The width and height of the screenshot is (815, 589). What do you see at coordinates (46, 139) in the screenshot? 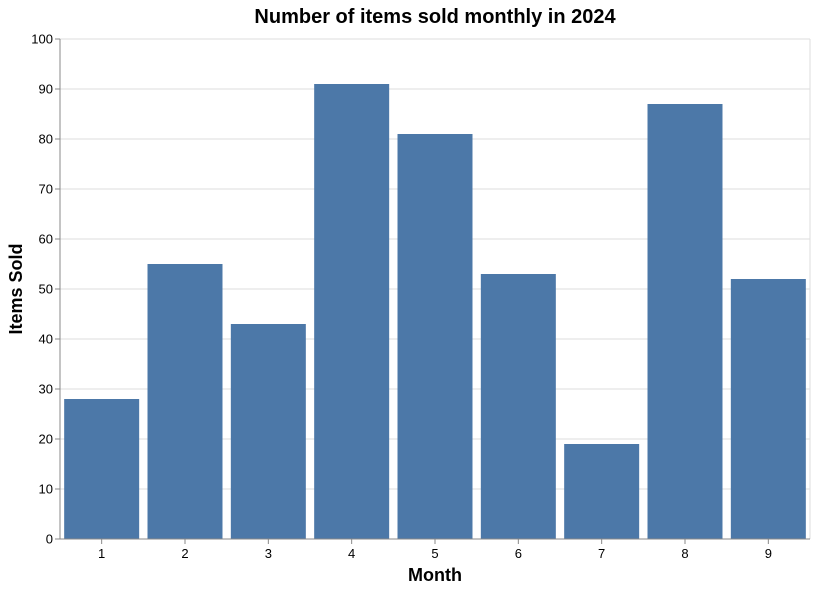
I see `y-tick-label: 80` at bounding box center [46, 139].